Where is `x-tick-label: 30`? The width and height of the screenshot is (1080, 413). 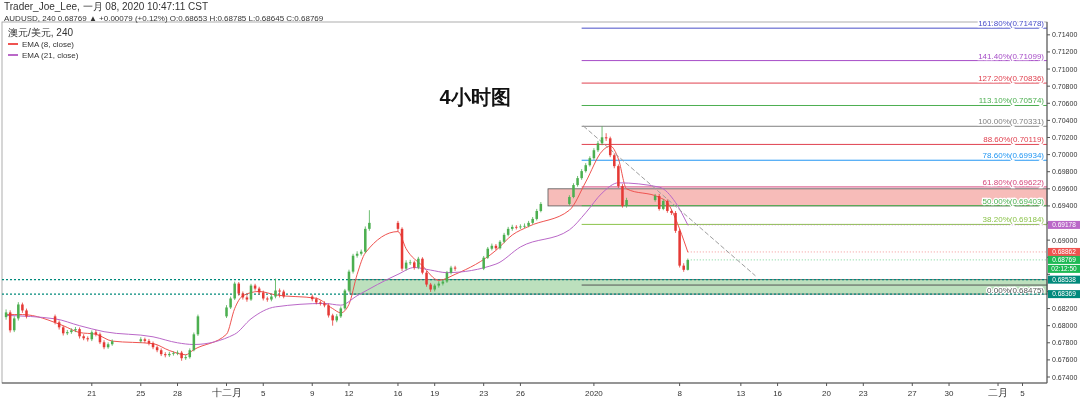
x-tick-label: 30 is located at coordinates (949, 393).